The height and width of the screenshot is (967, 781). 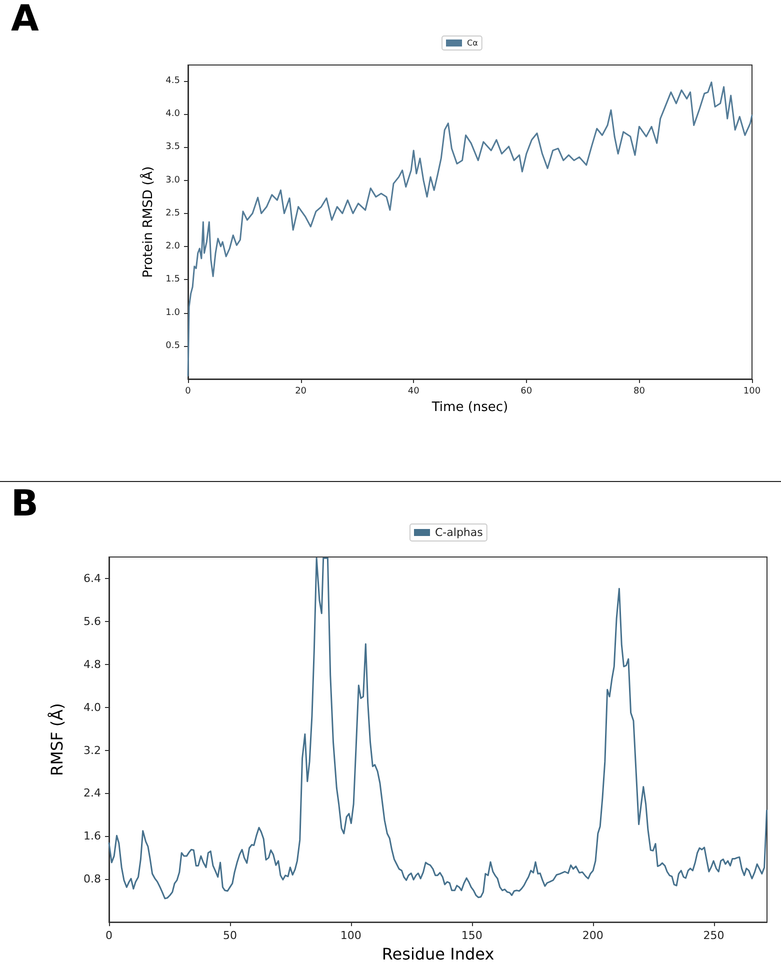 What do you see at coordinates (471, 935) in the screenshot?
I see `x-tick-label: 150` at bounding box center [471, 935].